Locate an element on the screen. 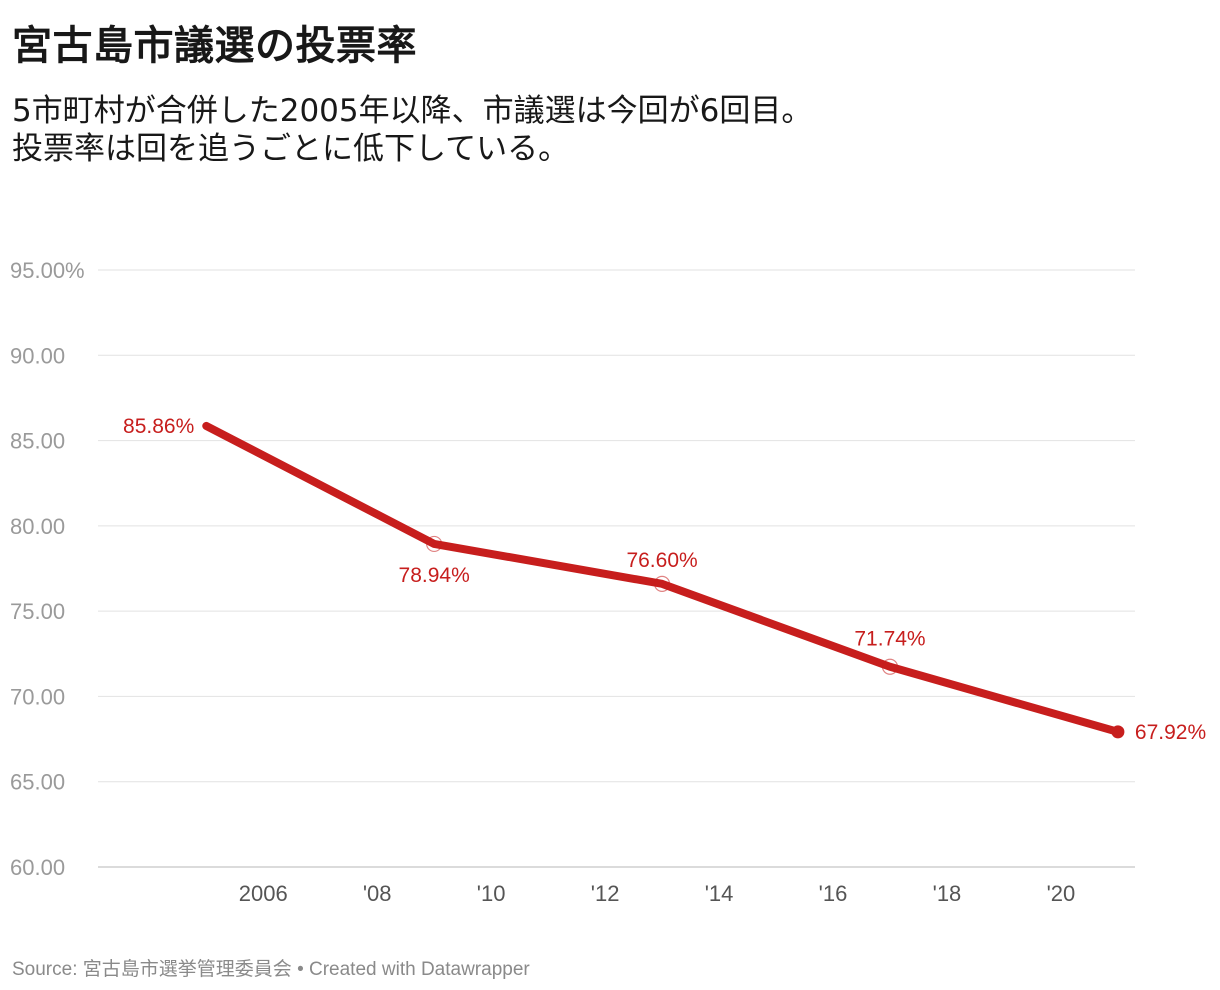 The width and height of the screenshot is (1220, 990). y-tick-label: 80.00 is located at coordinates (37, 526).